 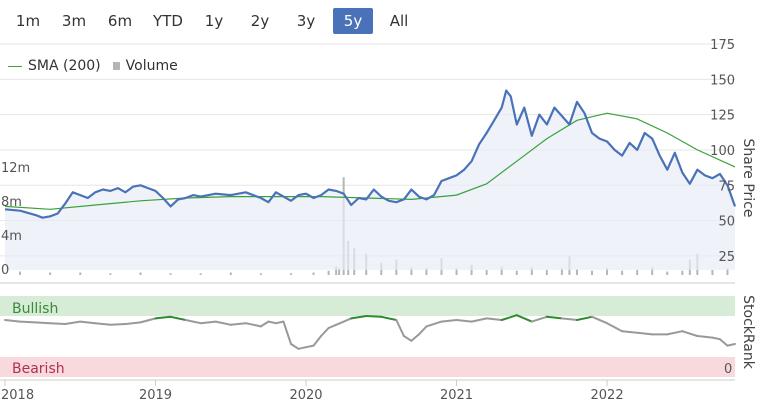 What do you see at coordinates (155, 395) in the screenshot?
I see `x-tick-2019: 2019` at bounding box center [155, 395].